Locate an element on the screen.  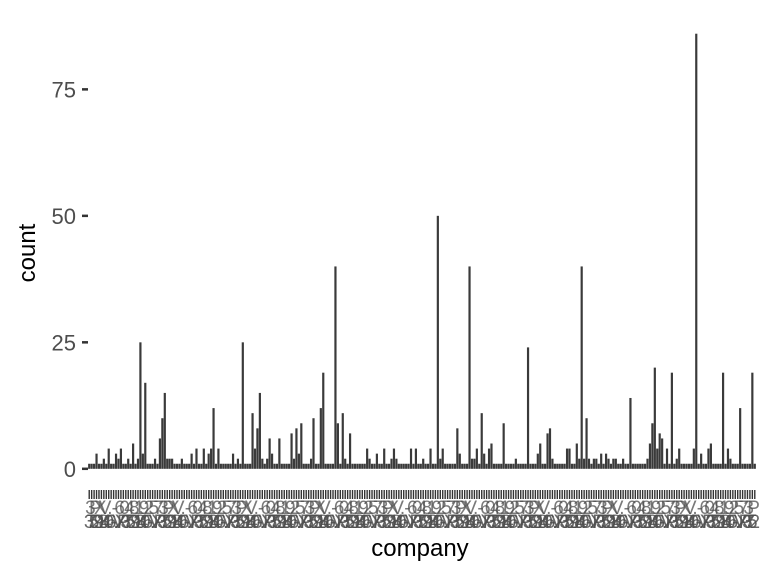
y-tick-label: 50 is located at coordinates (64, 216).